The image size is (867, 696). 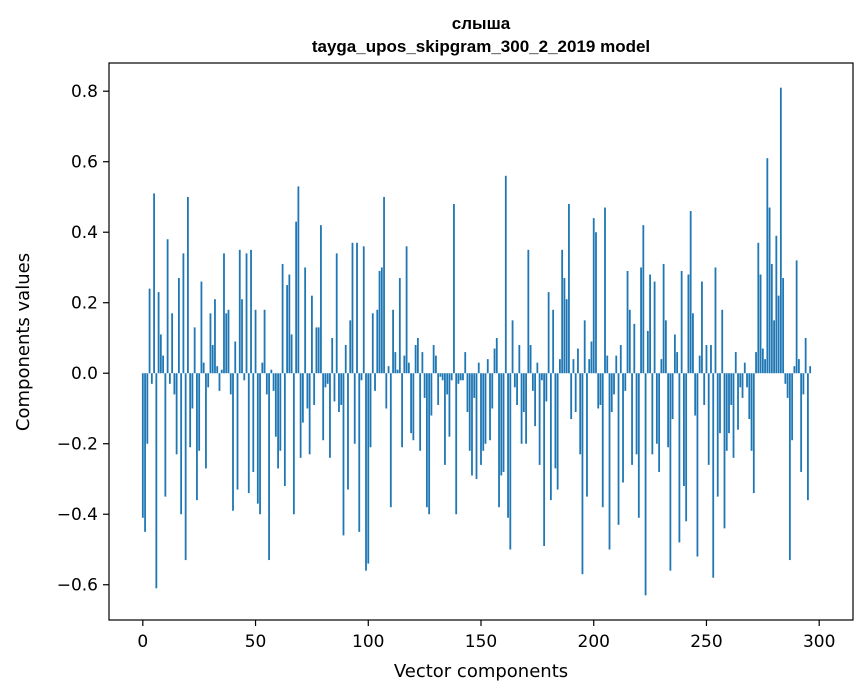 What do you see at coordinates (84, 304) in the screenshot?
I see `y-tick-label: 0.2` at bounding box center [84, 304].